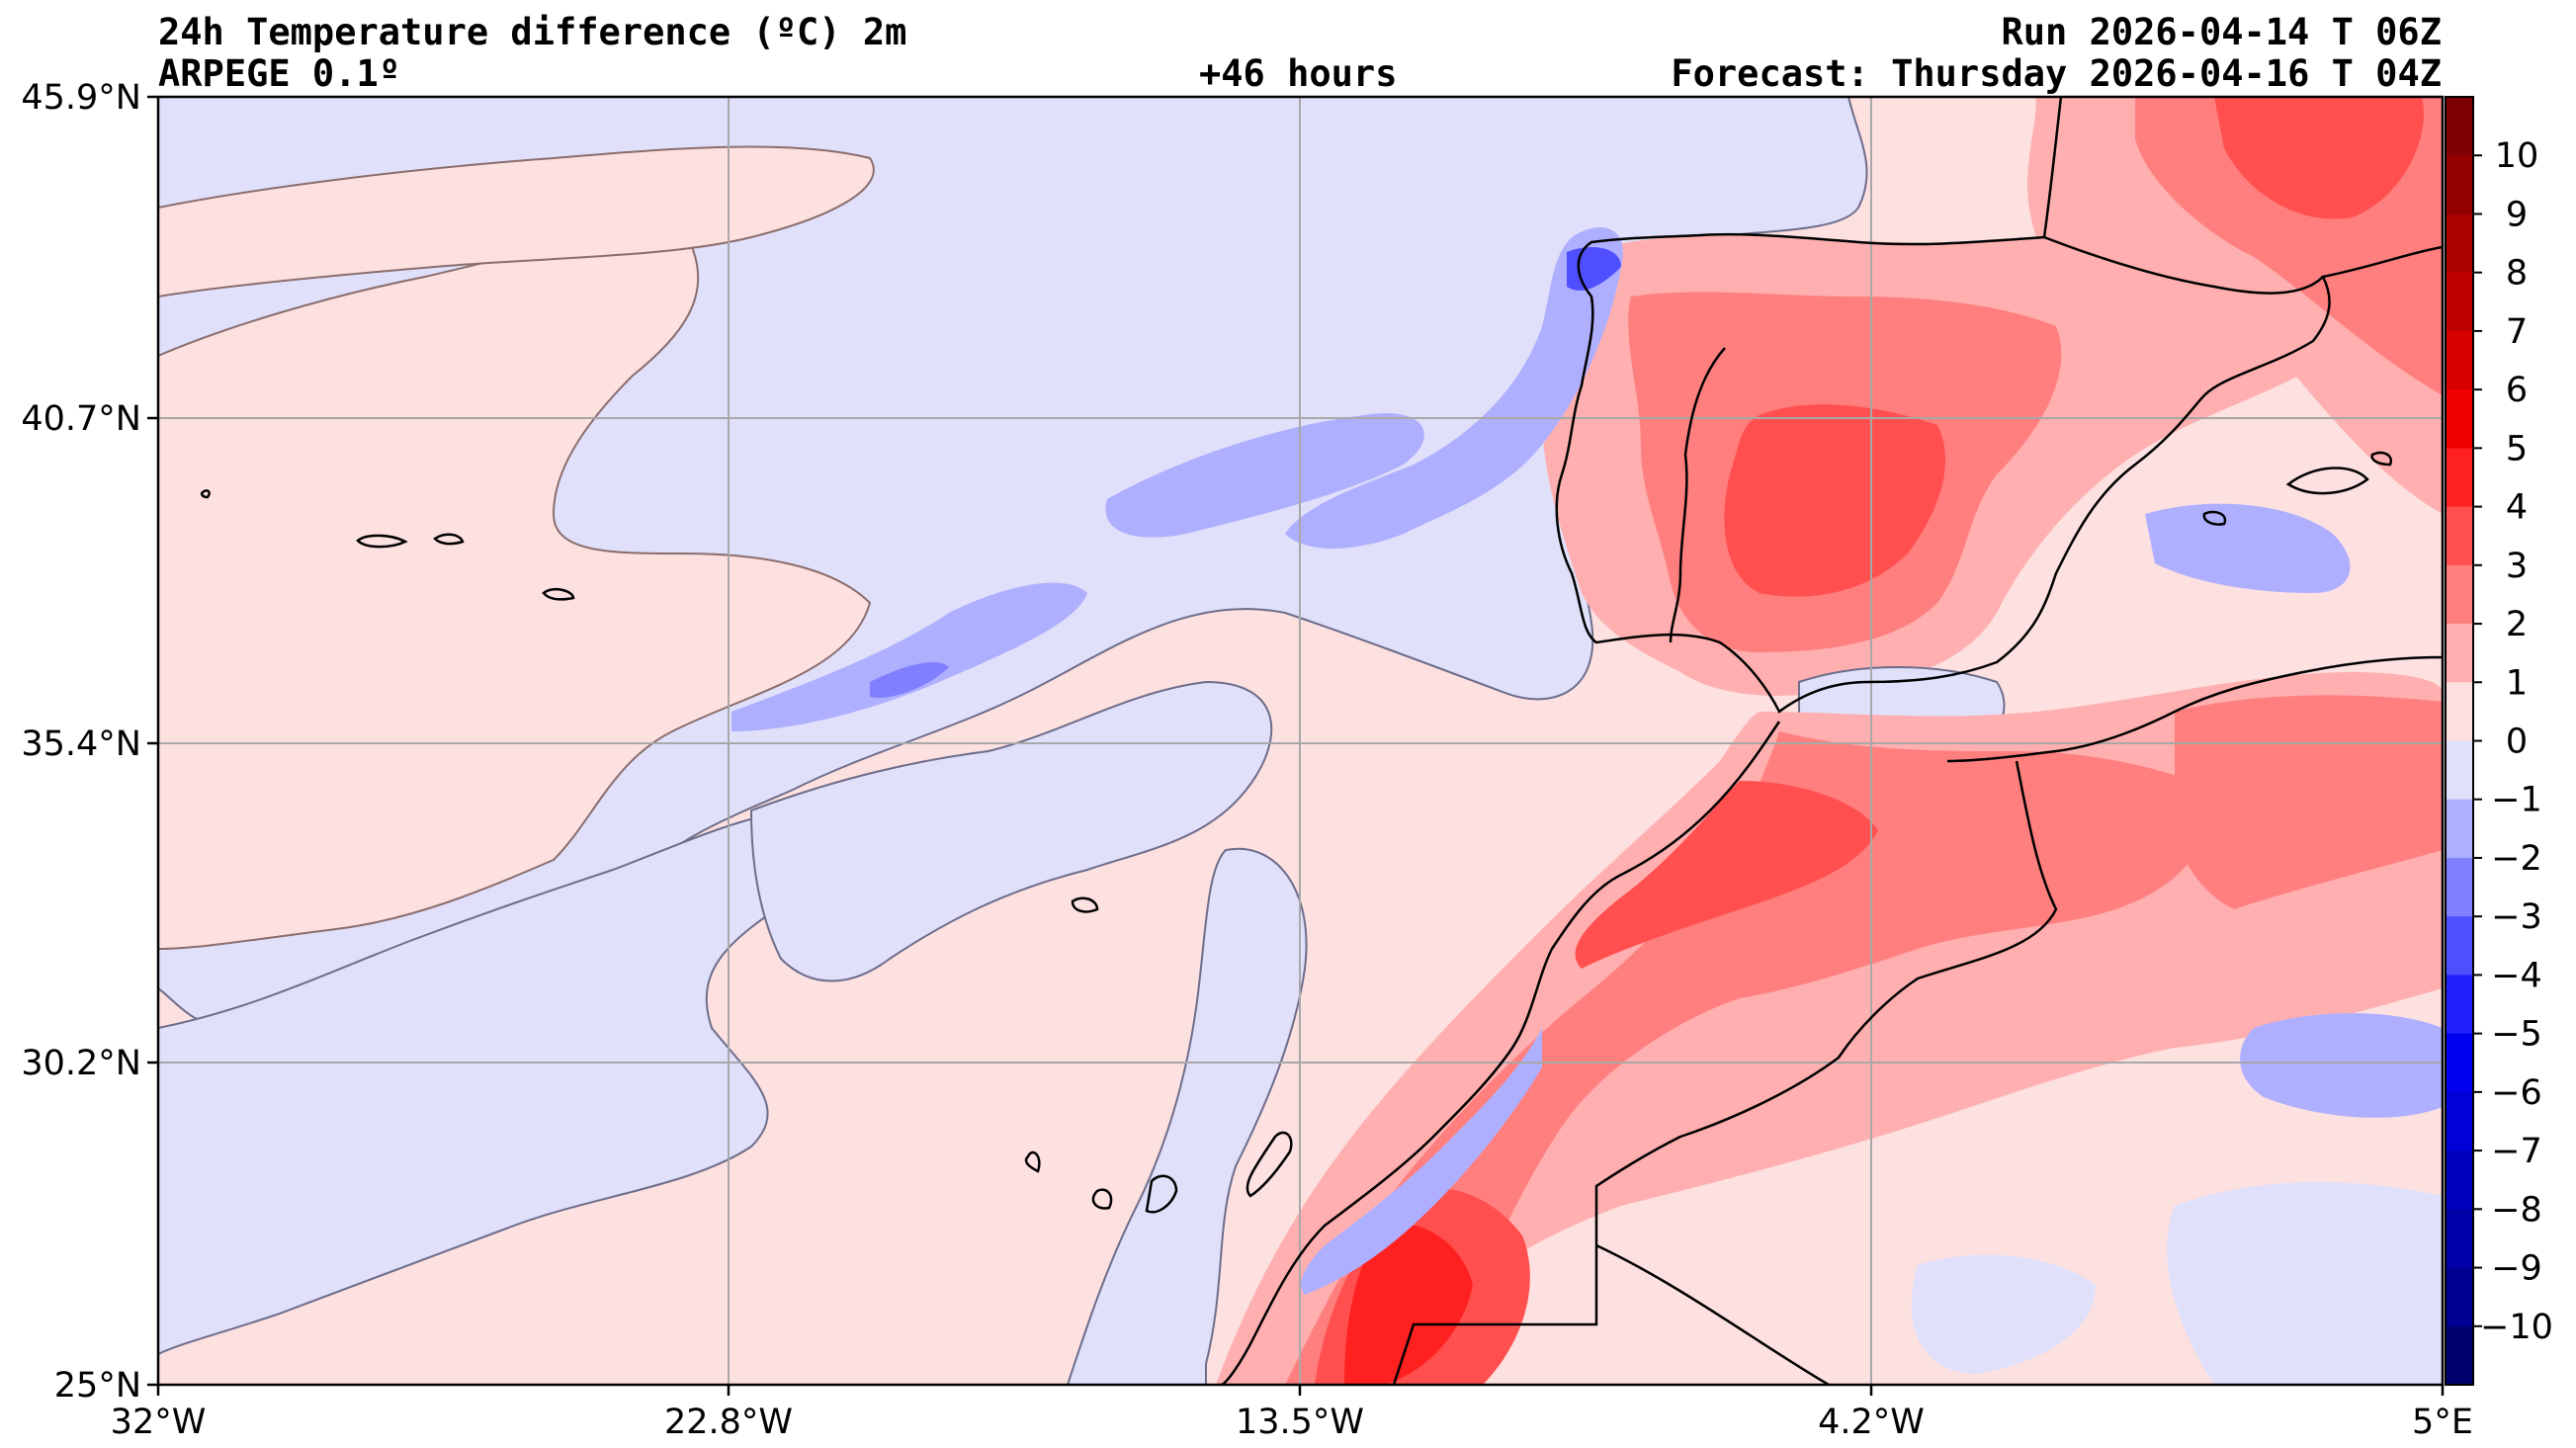 The width and height of the screenshot is (2576, 1448). I want to click on balearic-islands, so click(2297, 488).